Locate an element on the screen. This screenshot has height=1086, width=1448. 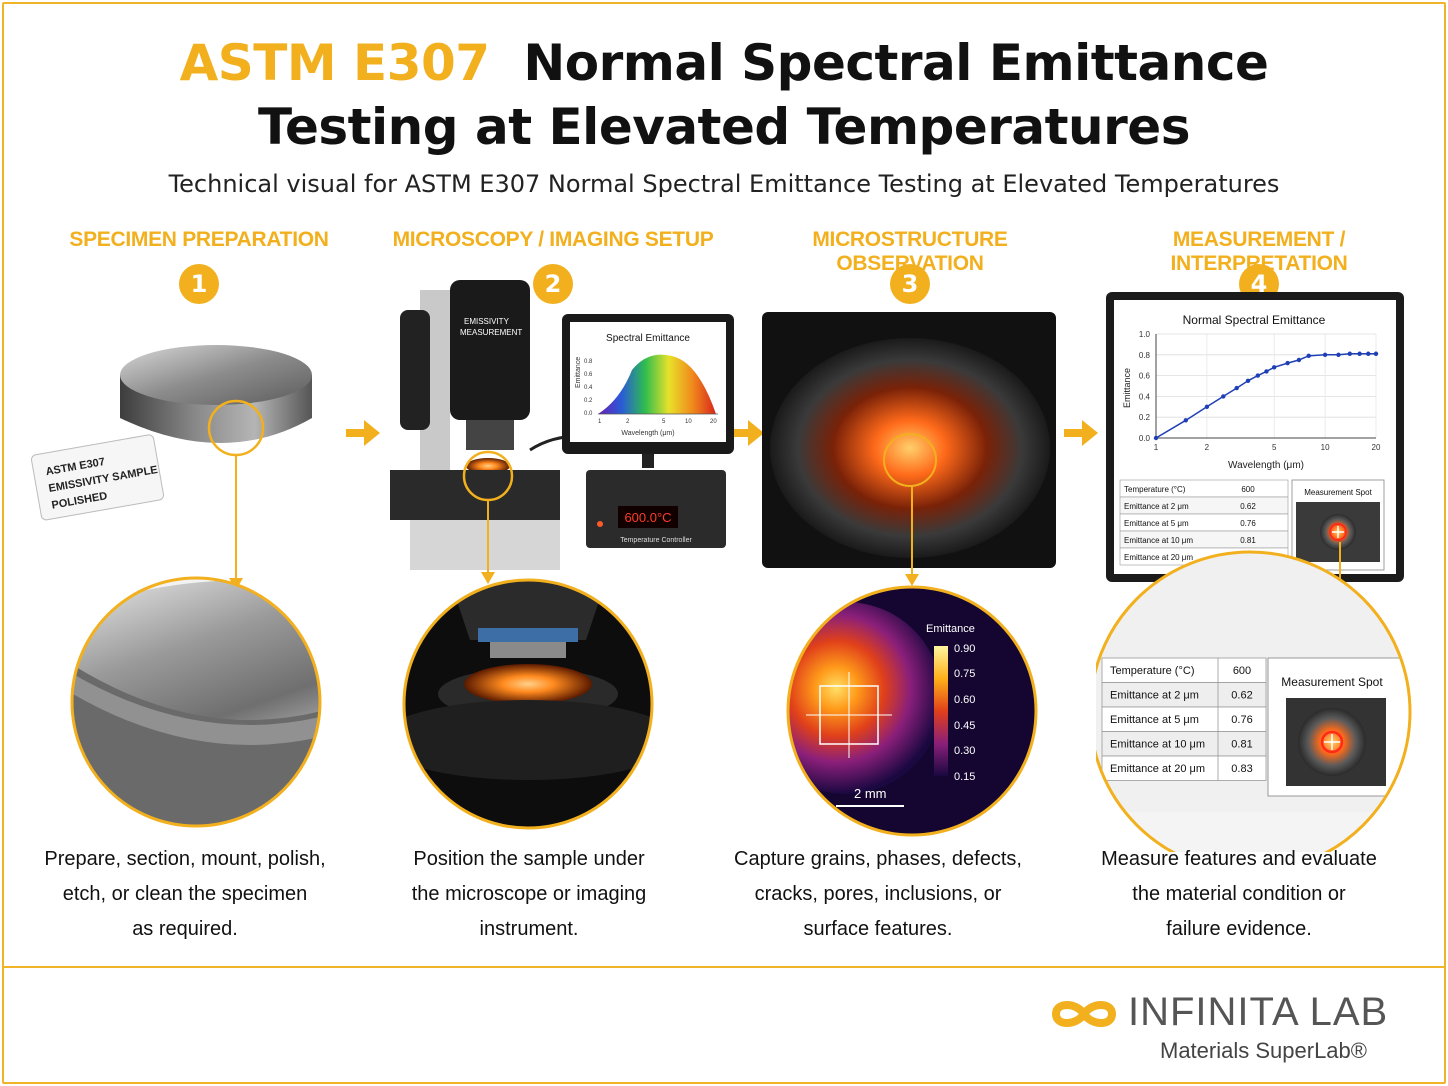
small-spot-target-icon is located at coordinates (1338, 532).